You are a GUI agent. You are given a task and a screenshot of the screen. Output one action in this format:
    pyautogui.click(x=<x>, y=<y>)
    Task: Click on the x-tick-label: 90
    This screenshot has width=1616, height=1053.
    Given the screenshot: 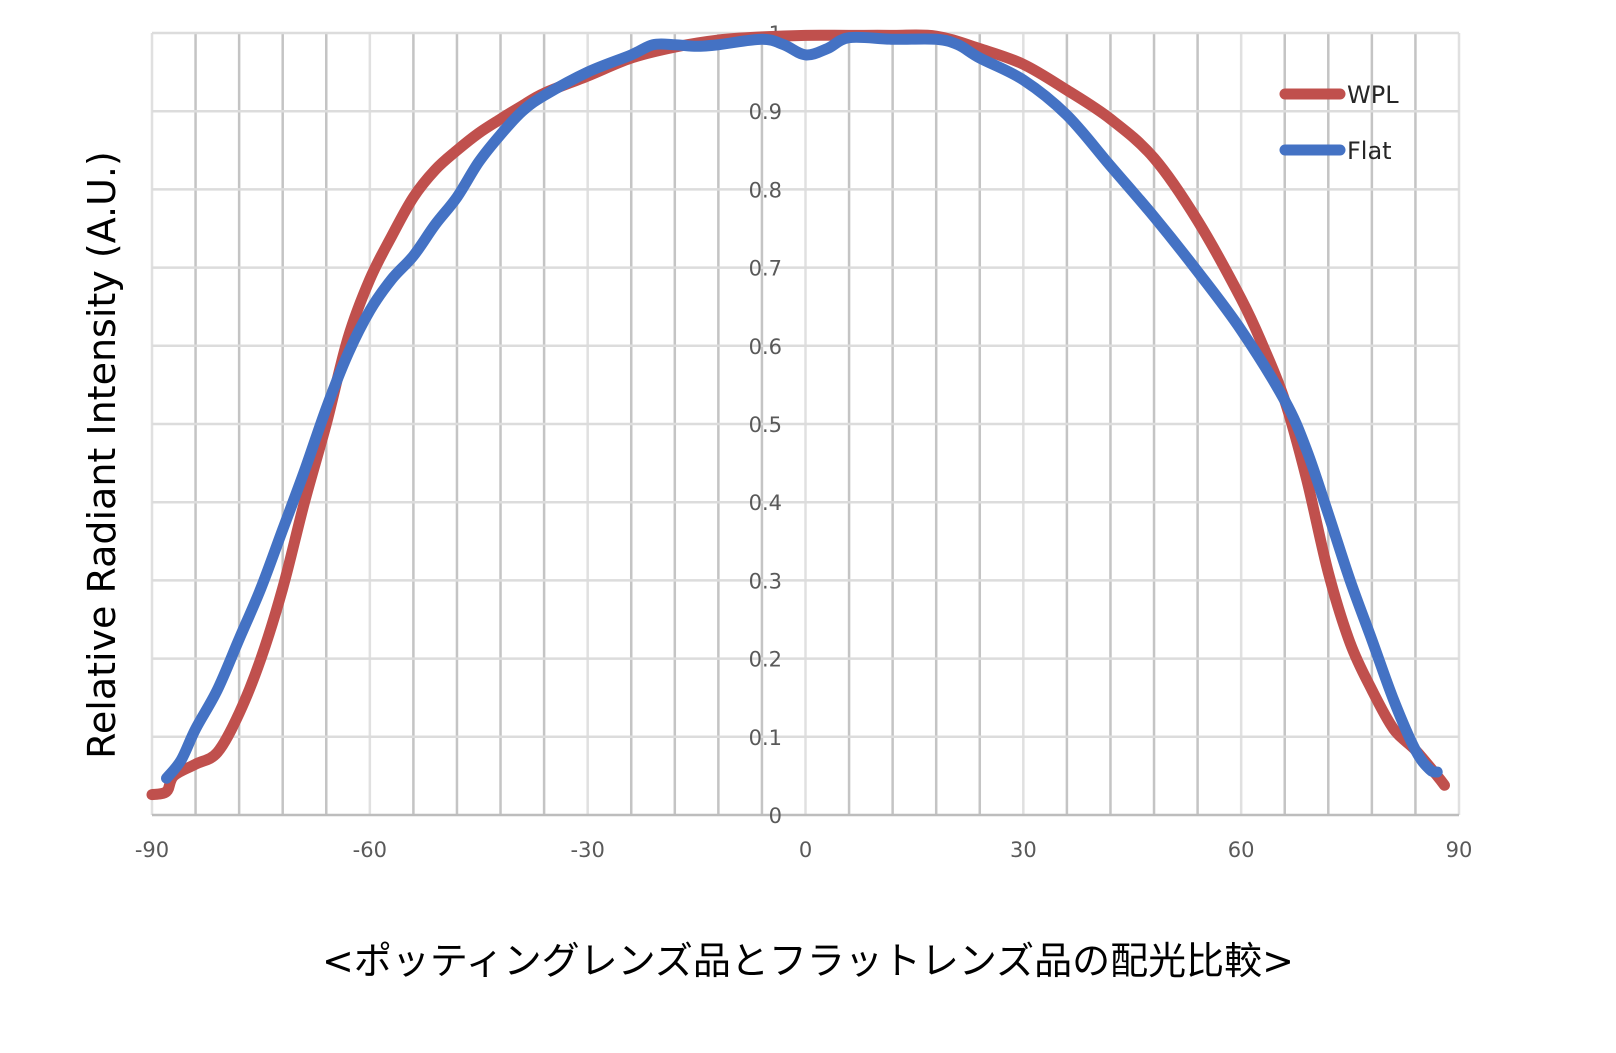 What is the action you would take?
    pyautogui.click(x=1459, y=850)
    